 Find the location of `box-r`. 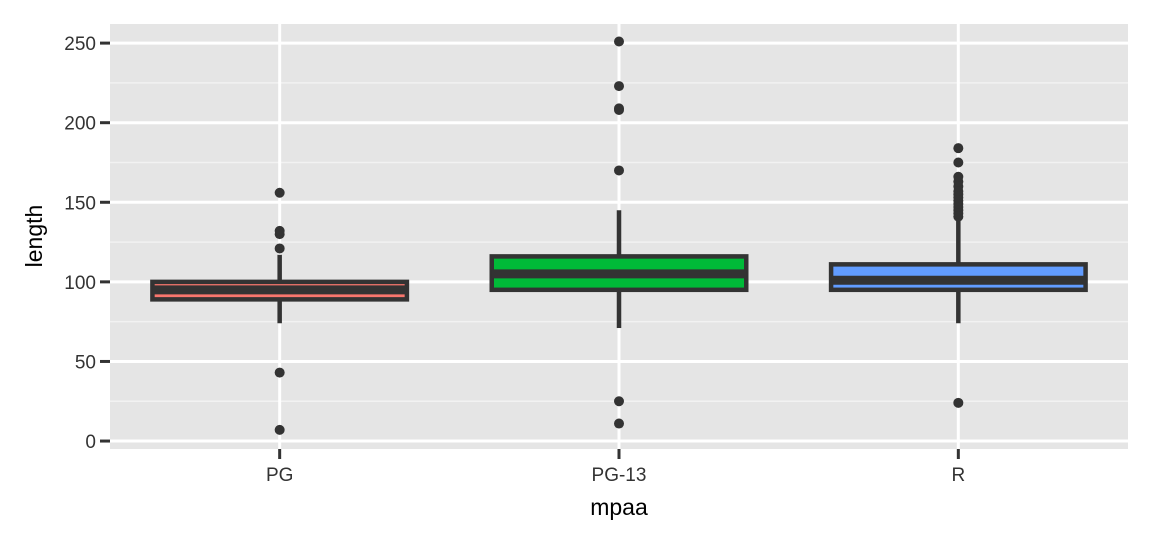

box-r is located at coordinates (958, 275).